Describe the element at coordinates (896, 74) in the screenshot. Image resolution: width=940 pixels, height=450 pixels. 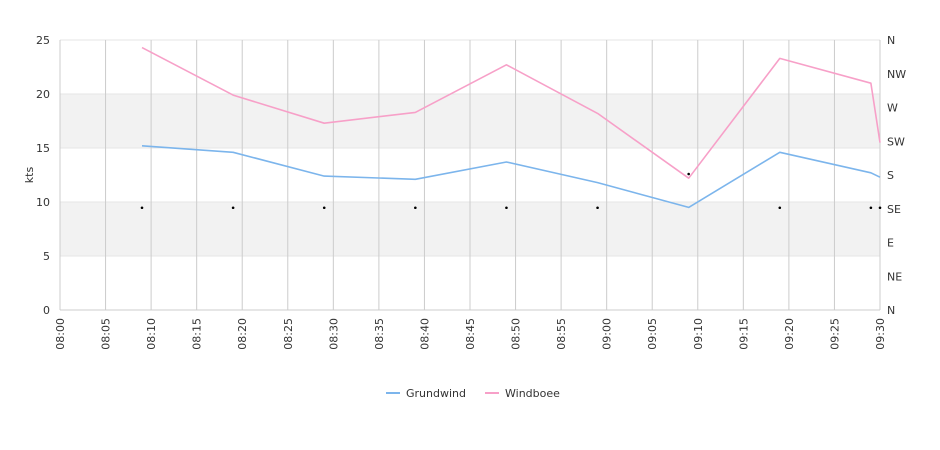
I see `right-axis-label: NW` at that location.